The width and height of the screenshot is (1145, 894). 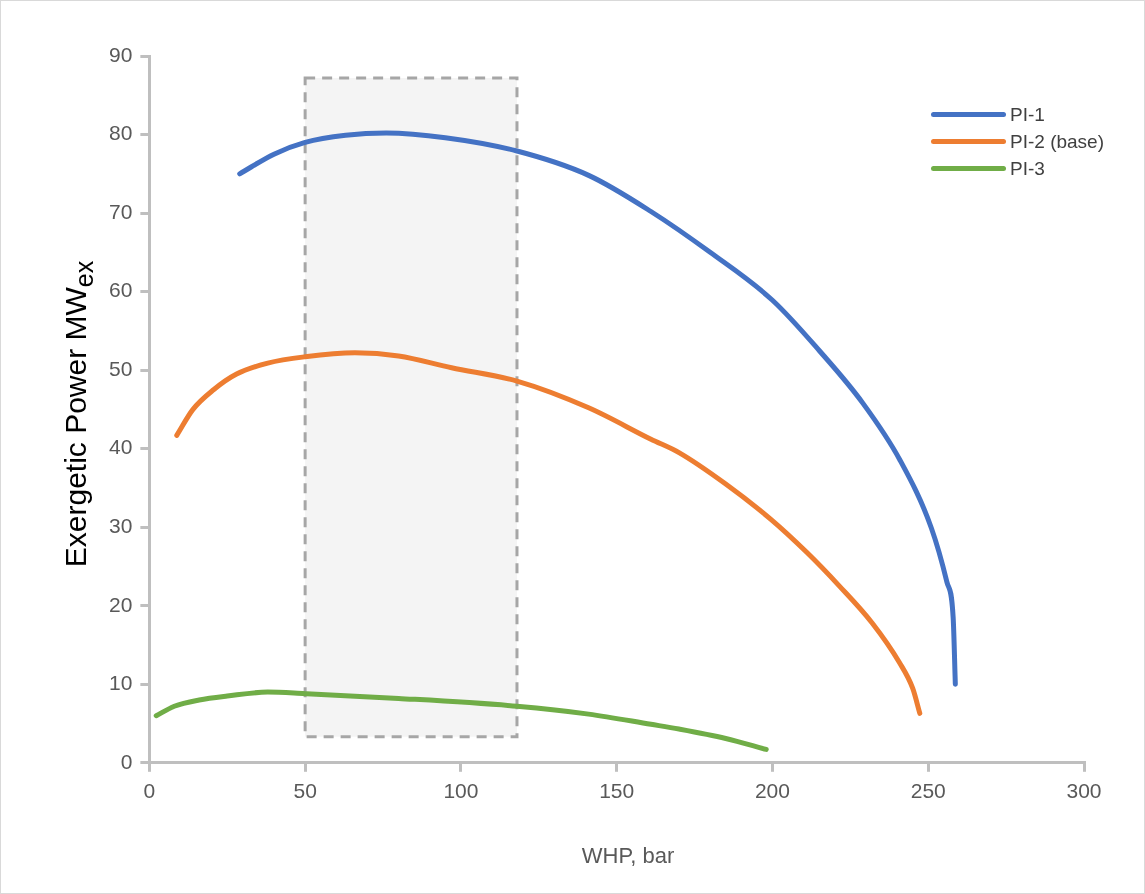 What do you see at coordinates (121, 54) in the screenshot?
I see `y-tick-label: 90` at bounding box center [121, 54].